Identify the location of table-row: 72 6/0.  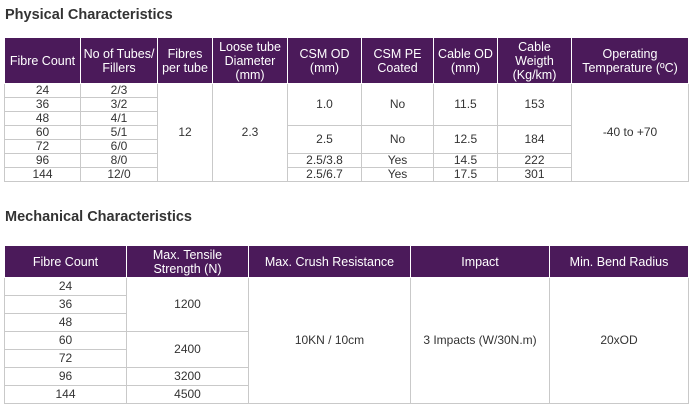
(346, 146).